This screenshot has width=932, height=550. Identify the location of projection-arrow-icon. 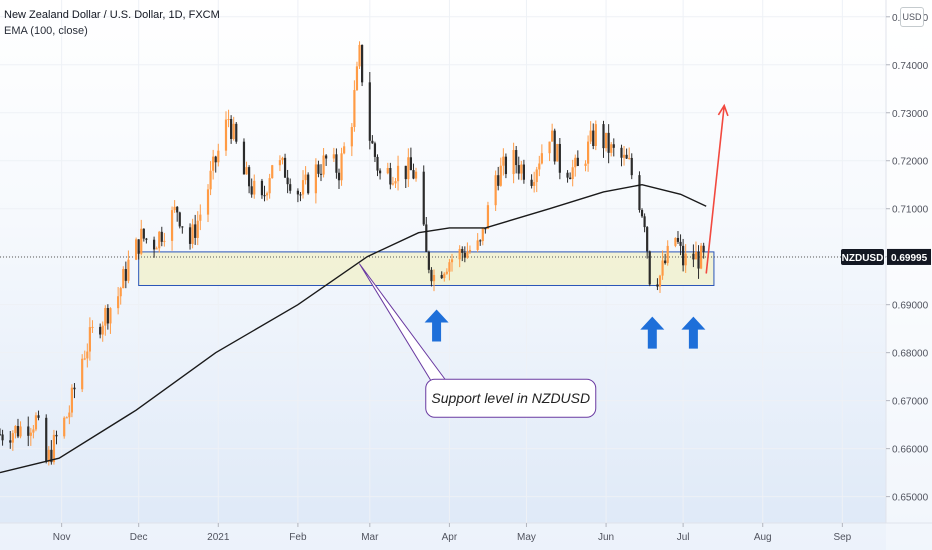
(717, 188).